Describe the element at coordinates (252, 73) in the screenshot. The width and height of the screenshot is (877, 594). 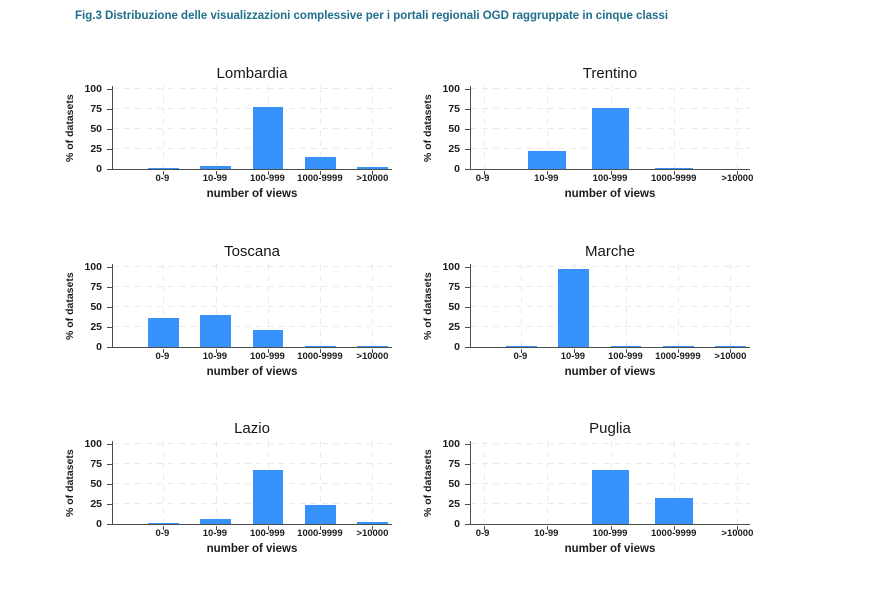
I see `chart-title: Lombardia` at that location.